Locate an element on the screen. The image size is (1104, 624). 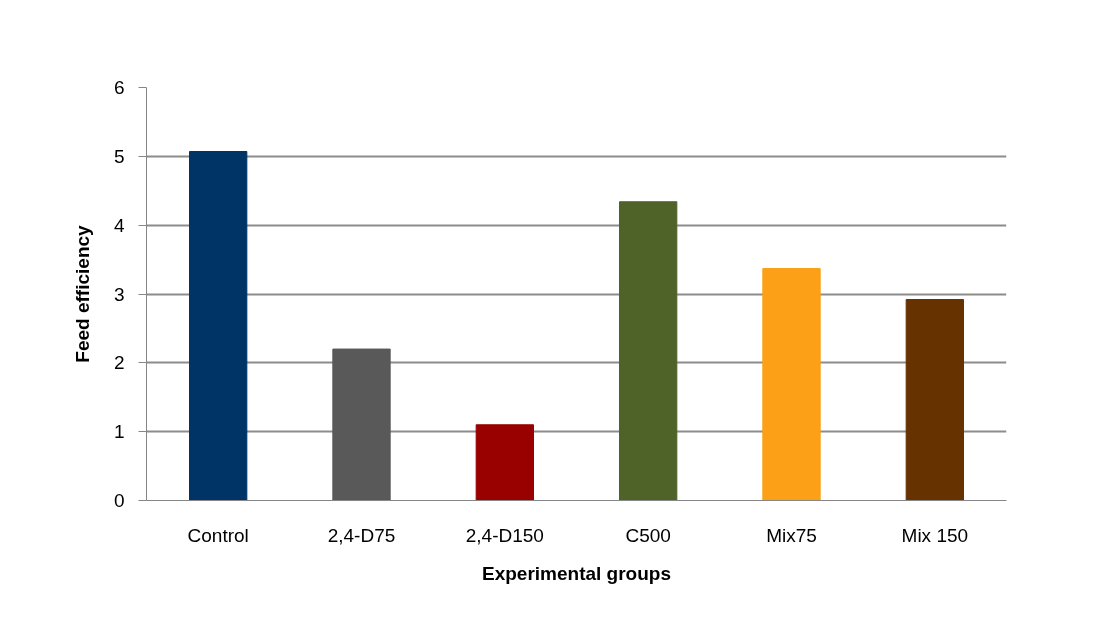
x-tick-label: Control is located at coordinates (218, 535).